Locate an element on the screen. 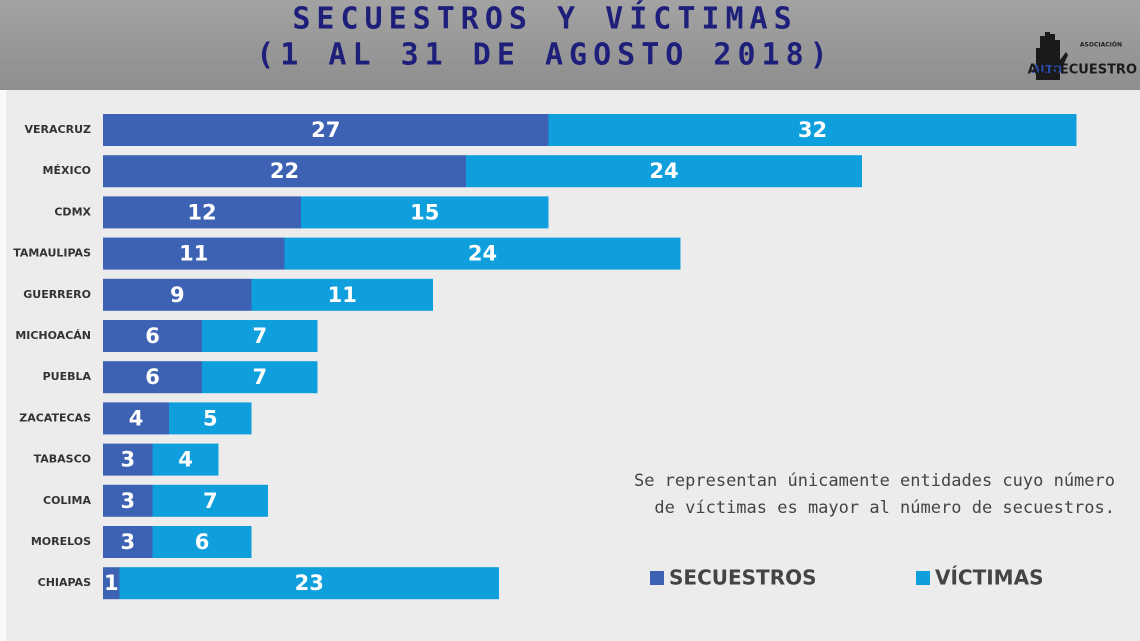  value-label: 15 is located at coordinates (424, 212).